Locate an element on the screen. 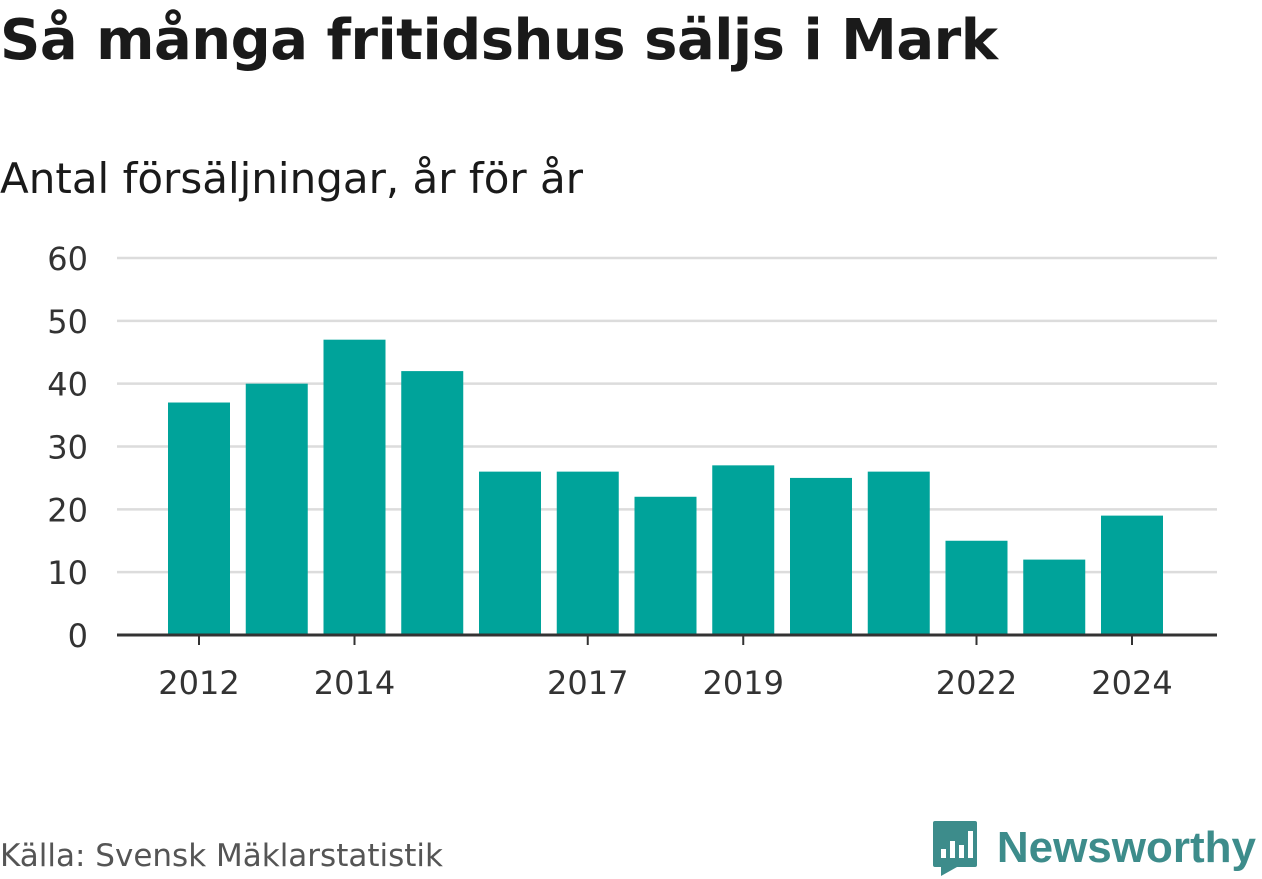  y-tick-label: 20 is located at coordinates (67, 510).